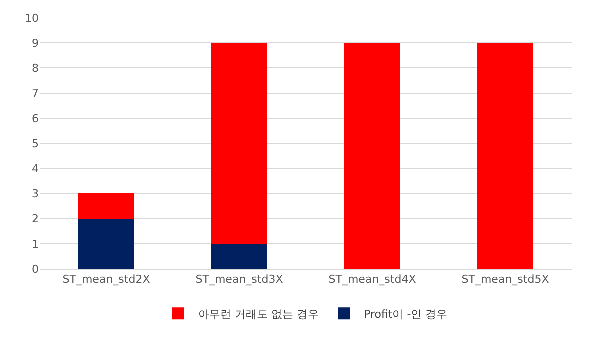 This screenshot has width=592, height=340. Describe the element at coordinates (240, 279) in the screenshot. I see `x-tick-label: ST_mean_std3X` at that location.